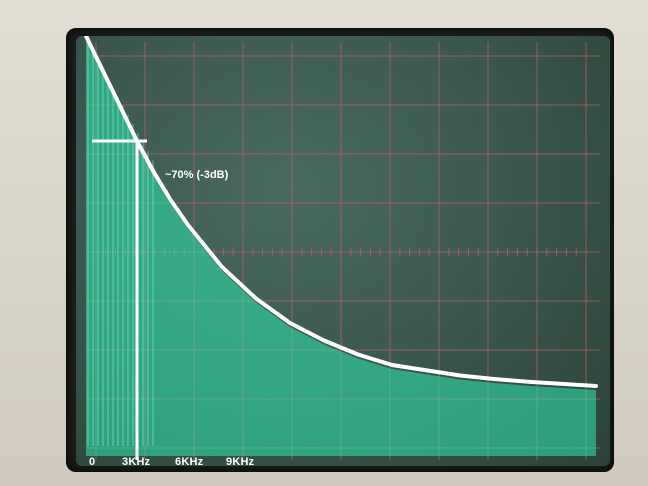 Image resolution: width=648 pixels, height=486 pixels. I want to click on x-tick-label-3khz: 3KHz, so click(136, 462).